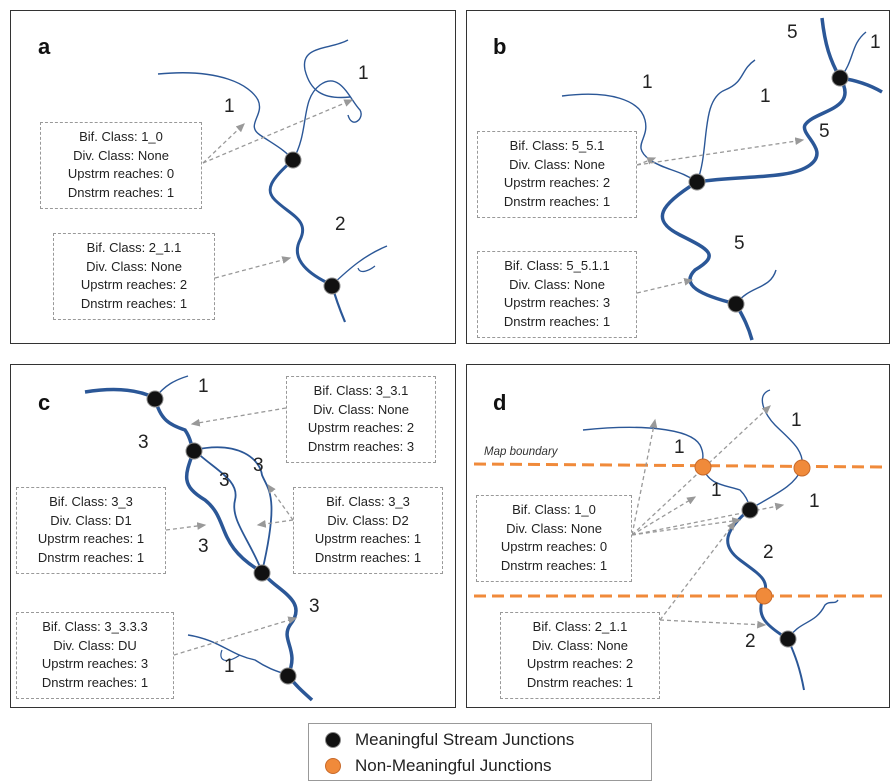  What do you see at coordinates (438, 766) in the screenshot?
I see `legend-item-non-meaningful: Non-Meaningful Junctions` at bounding box center [438, 766].